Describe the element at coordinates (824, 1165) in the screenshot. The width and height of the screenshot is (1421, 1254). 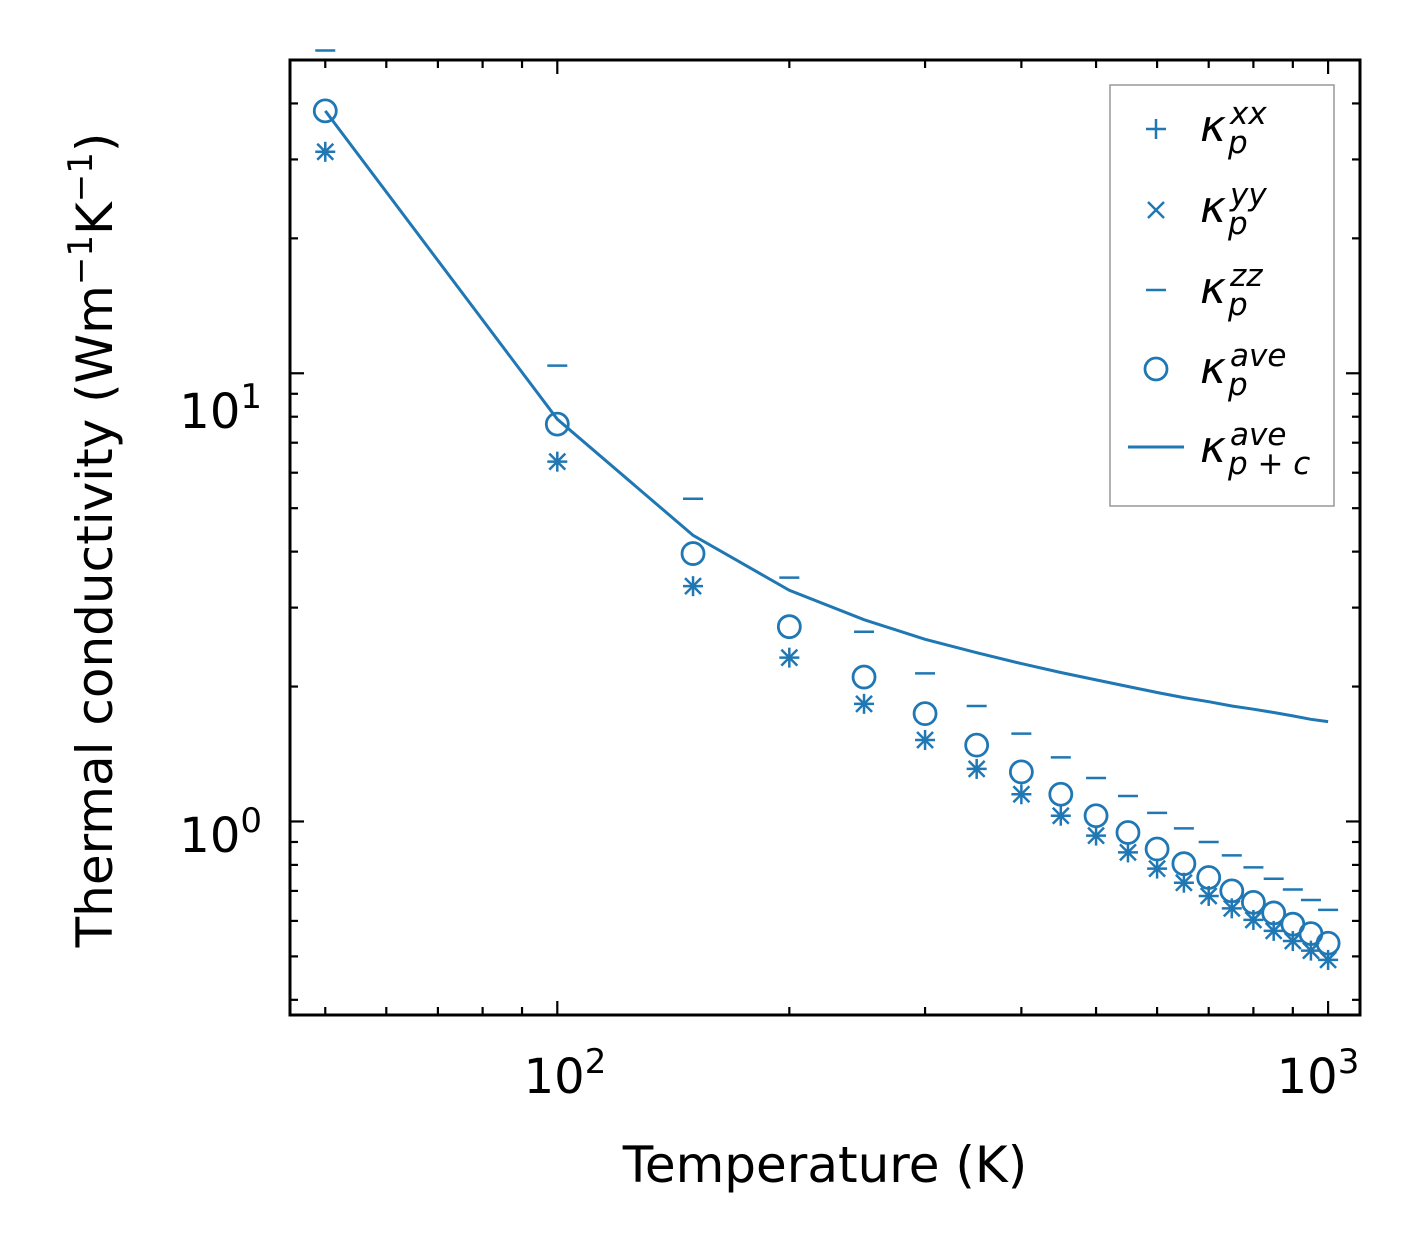
I see `x-axis-label: Temperature (K)` at that location.